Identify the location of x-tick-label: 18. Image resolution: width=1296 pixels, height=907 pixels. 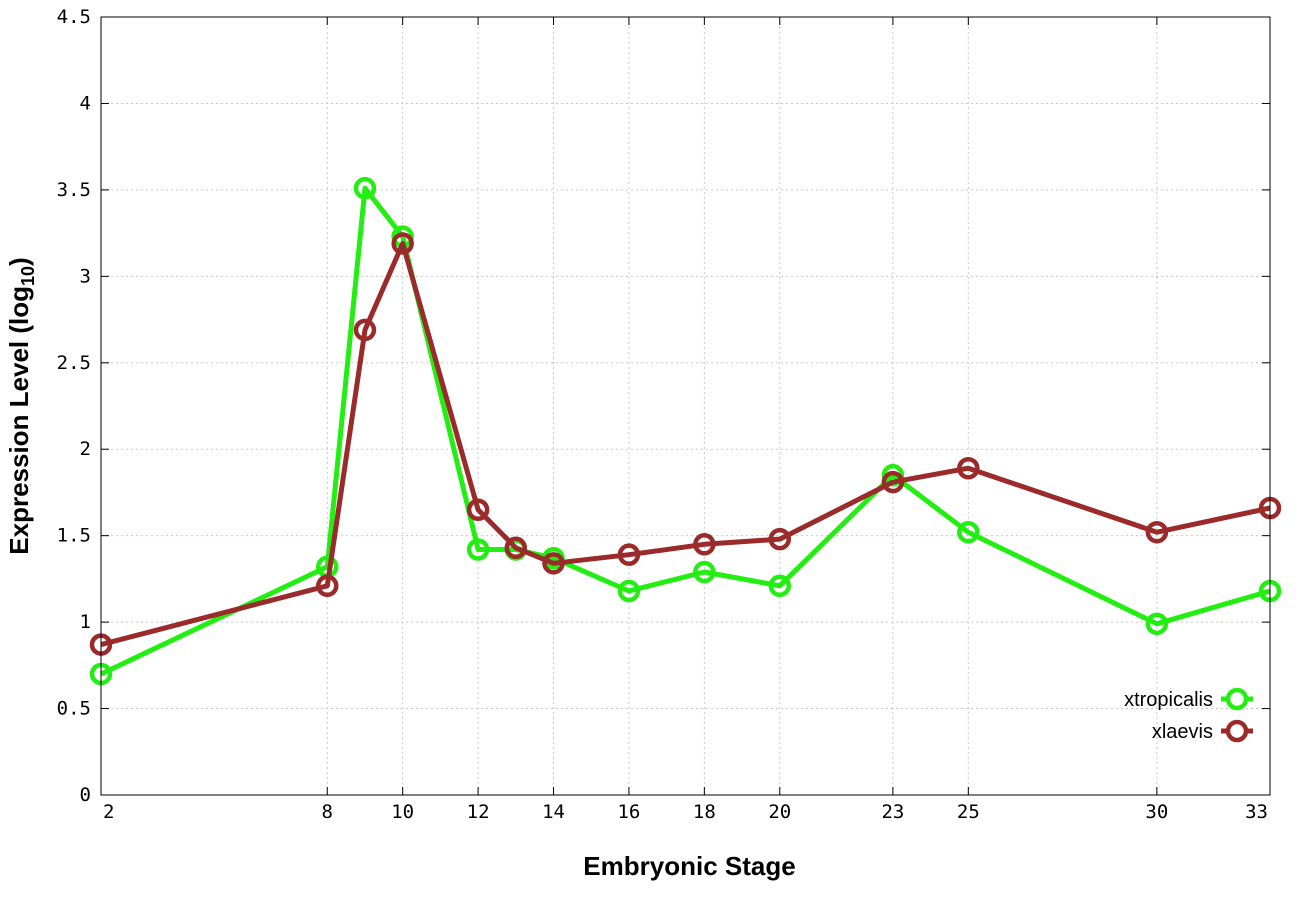
(704, 812).